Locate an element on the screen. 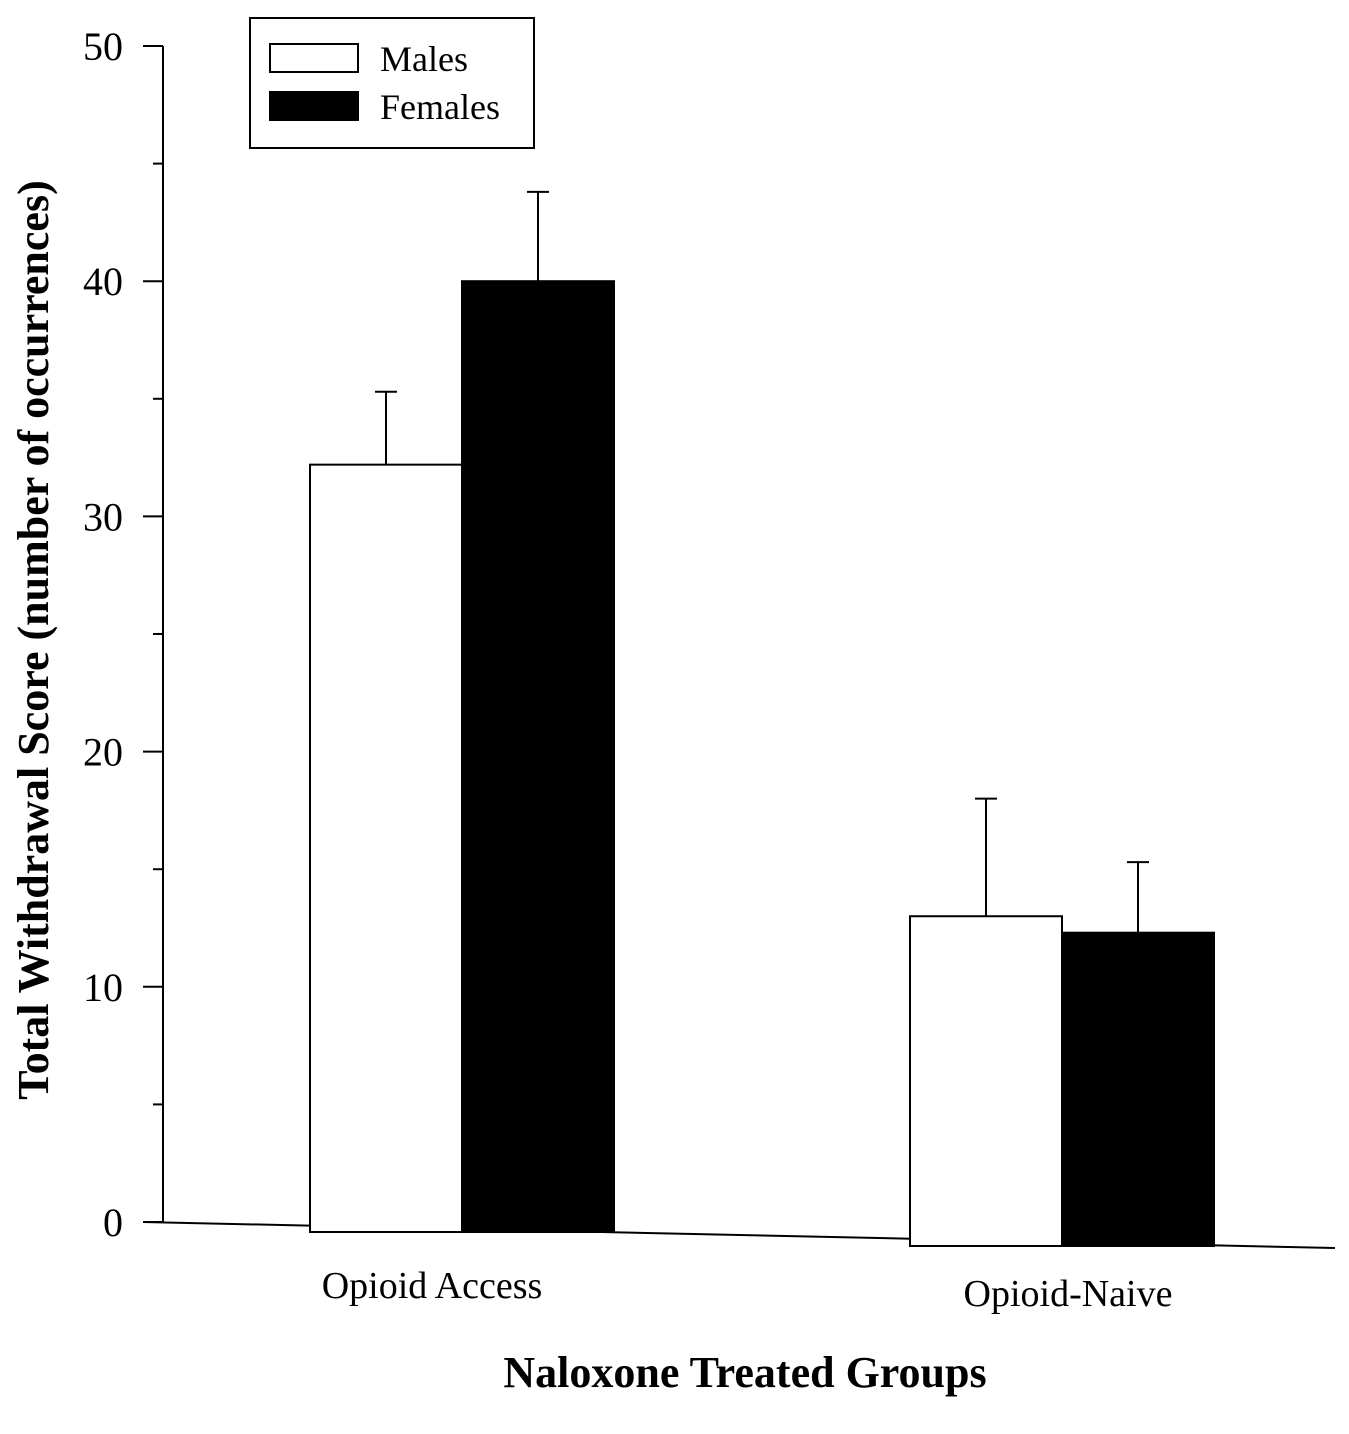 The width and height of the screenshot is (1349, 1434). legend: Males Females is located at coordinates (392, 83).